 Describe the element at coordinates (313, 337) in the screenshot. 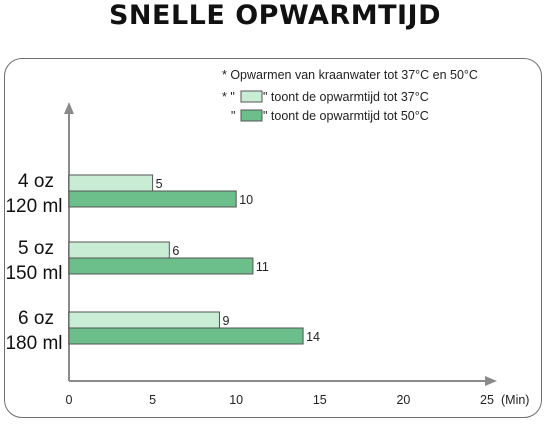

I see `data-label: 14` at that location.